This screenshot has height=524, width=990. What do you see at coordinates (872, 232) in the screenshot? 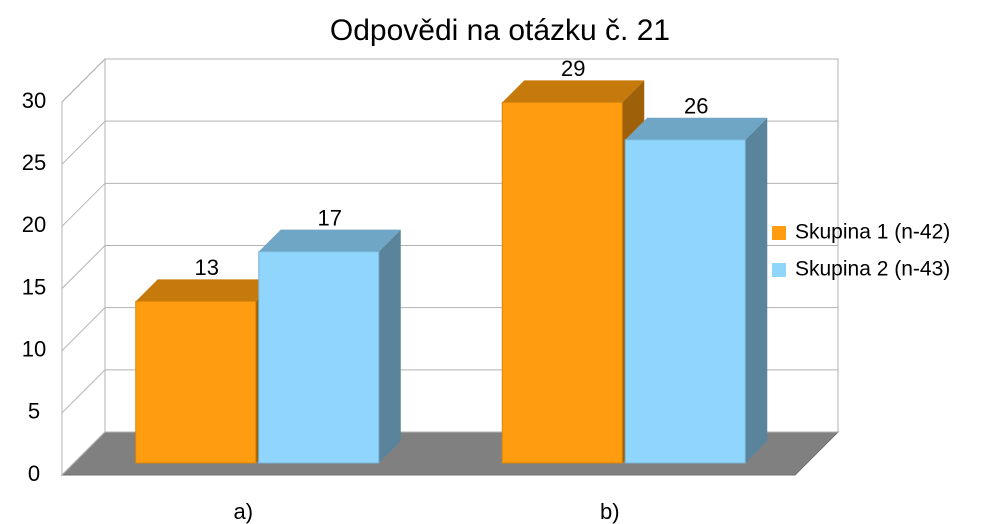
I see `legend-label: Skupina 1 (n-42)` at bounding box center [872, 232].